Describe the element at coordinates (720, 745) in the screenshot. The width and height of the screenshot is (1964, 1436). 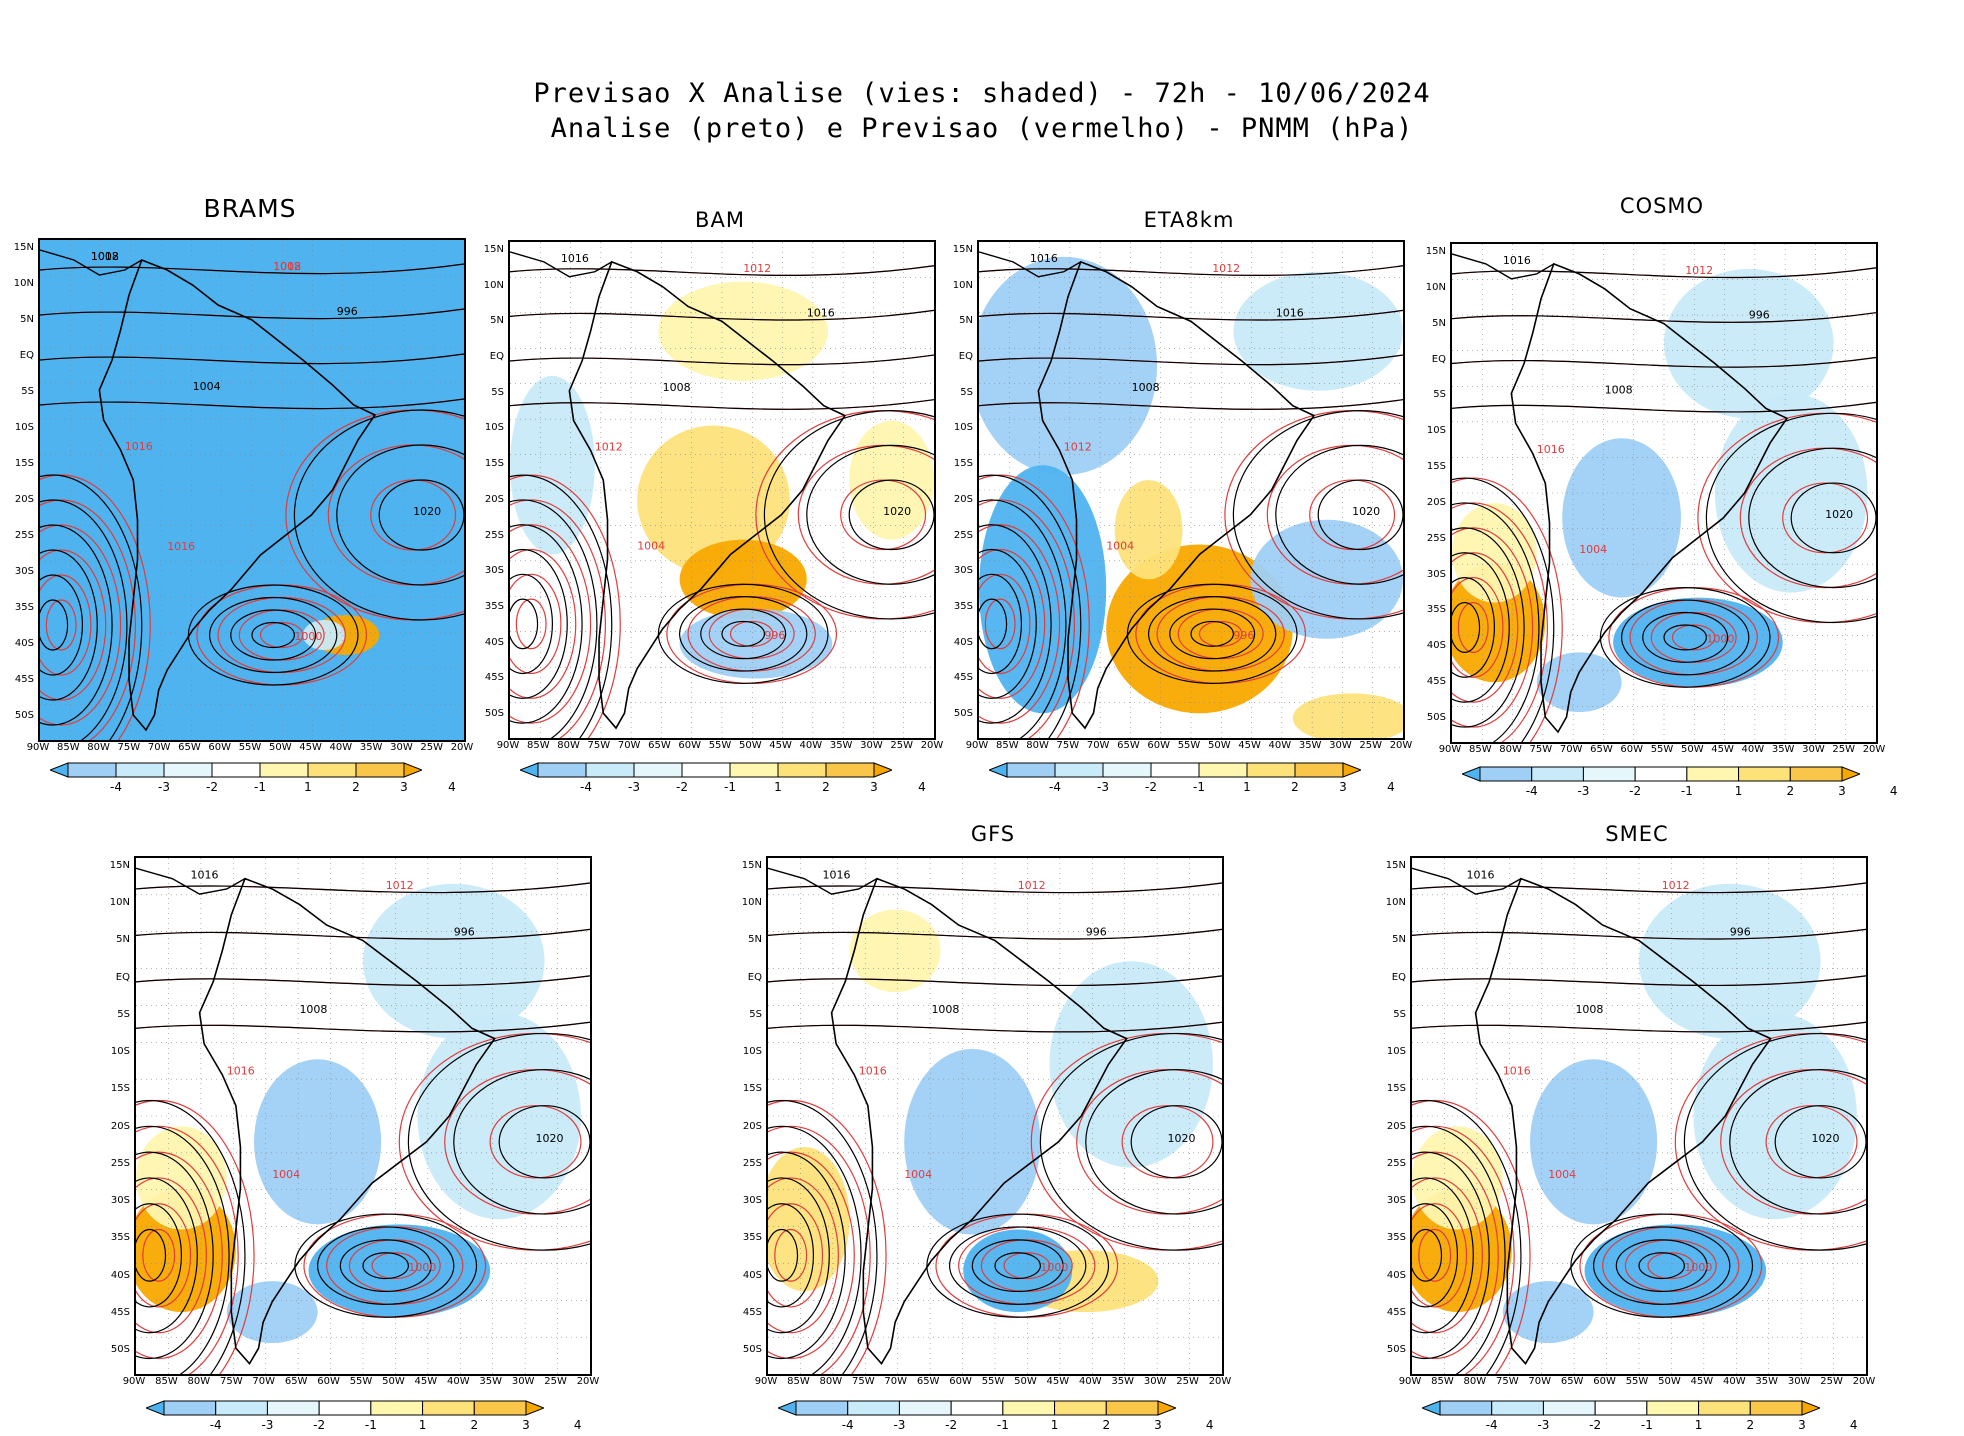
I see `lon-tick-label: 55W` at that location.